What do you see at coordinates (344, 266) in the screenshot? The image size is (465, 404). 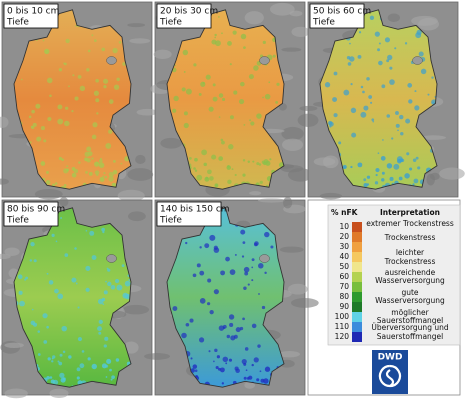 I see `legend-tick-label: 50` at bounding box center [344, 266].